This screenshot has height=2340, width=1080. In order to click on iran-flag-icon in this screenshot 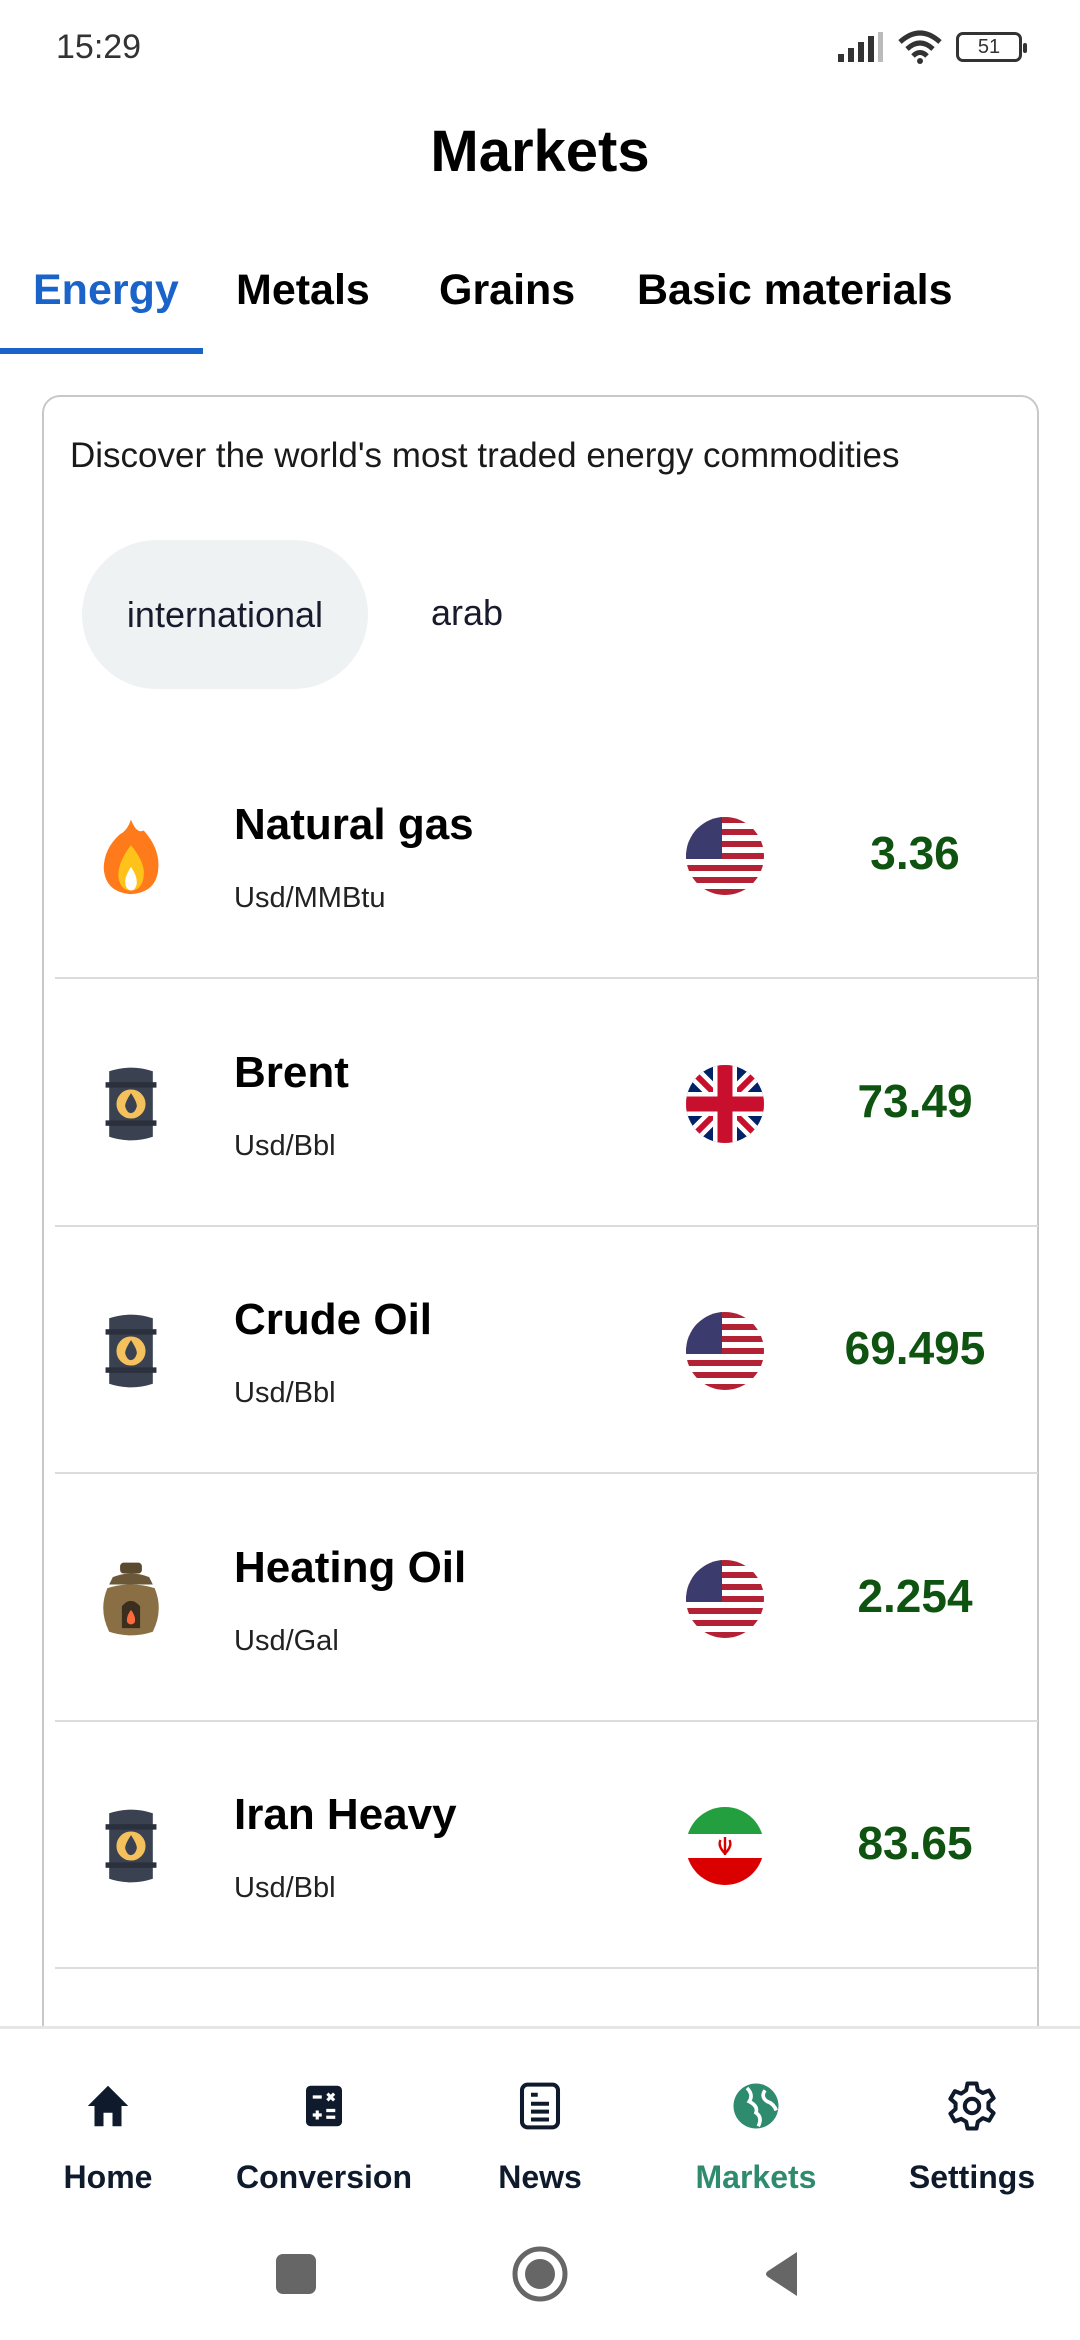, I will do `click(725, 1846)`.